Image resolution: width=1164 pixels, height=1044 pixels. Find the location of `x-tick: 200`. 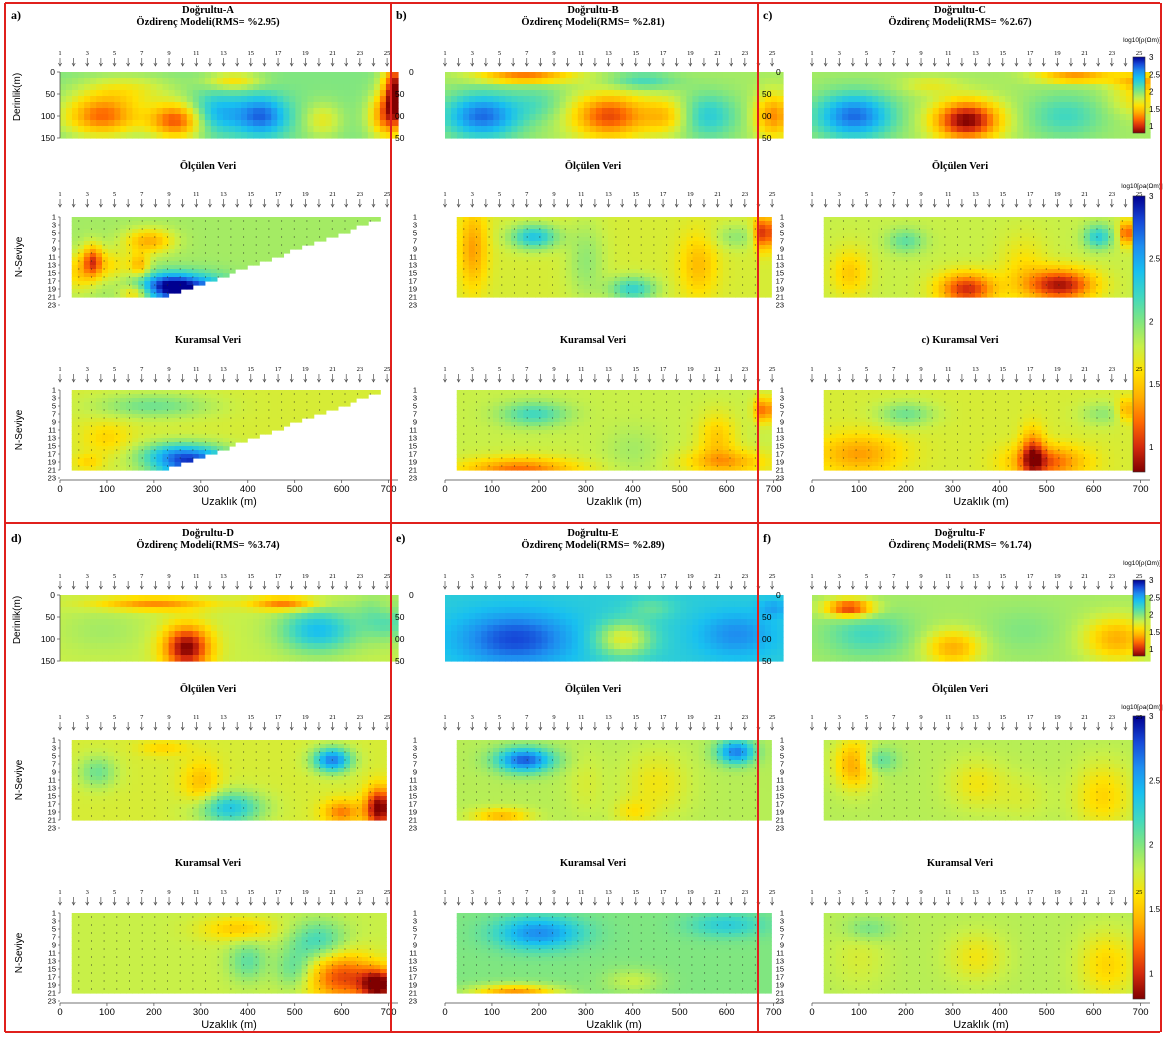

x-tick: 200 is located at coordinates (154, 489).